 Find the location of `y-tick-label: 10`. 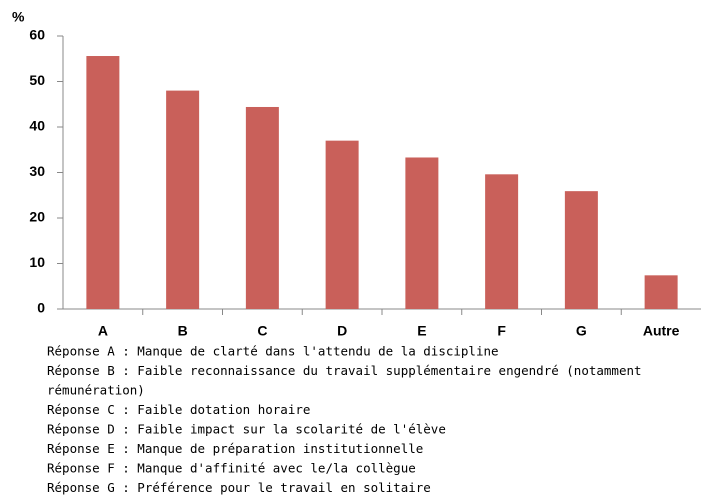

y-tick-label: 10 is located at coordinates (37, 262).